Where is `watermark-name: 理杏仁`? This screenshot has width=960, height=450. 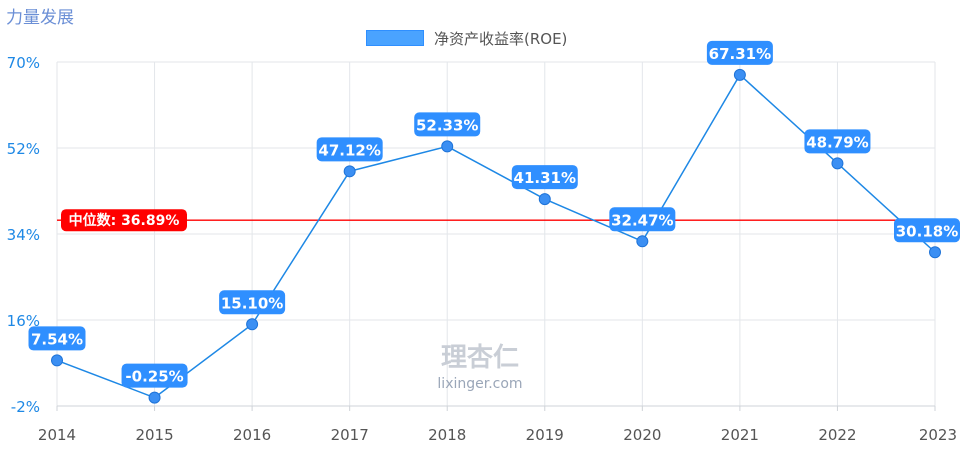 watermark-name: 理杏仁 is located at coordinates (480, 358).